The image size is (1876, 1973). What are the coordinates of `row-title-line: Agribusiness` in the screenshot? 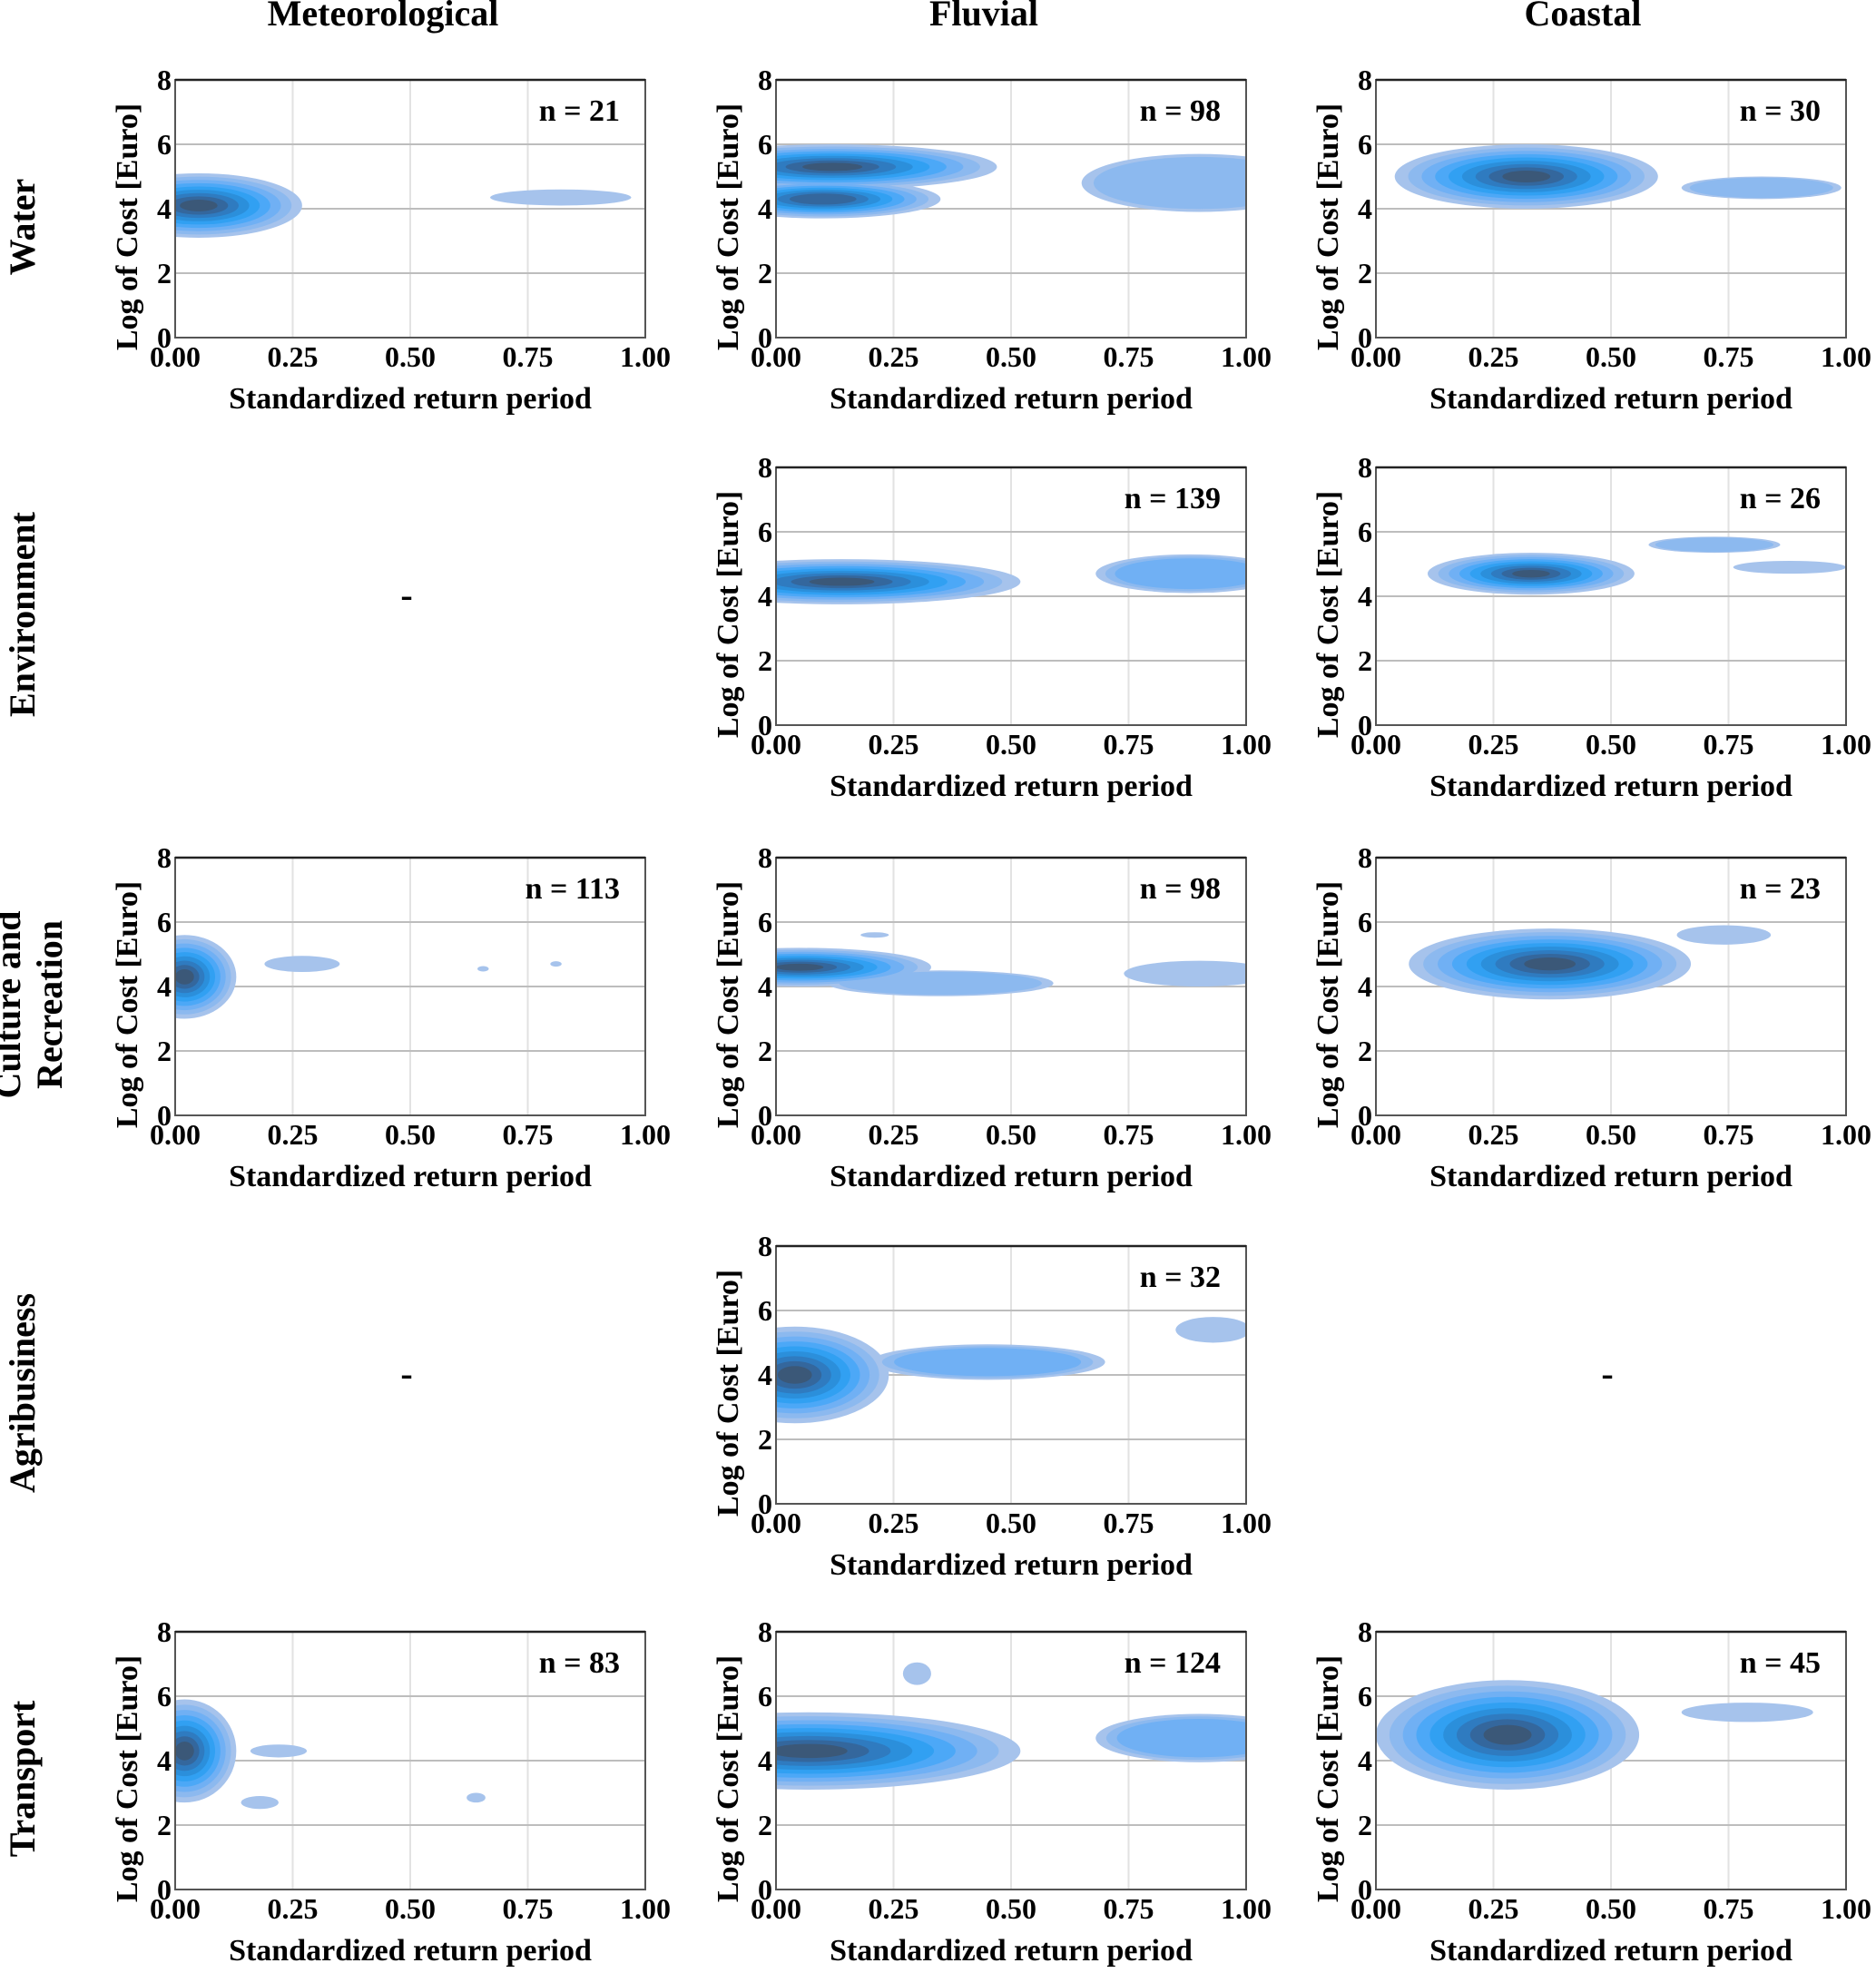 It's located at (23, 1393).